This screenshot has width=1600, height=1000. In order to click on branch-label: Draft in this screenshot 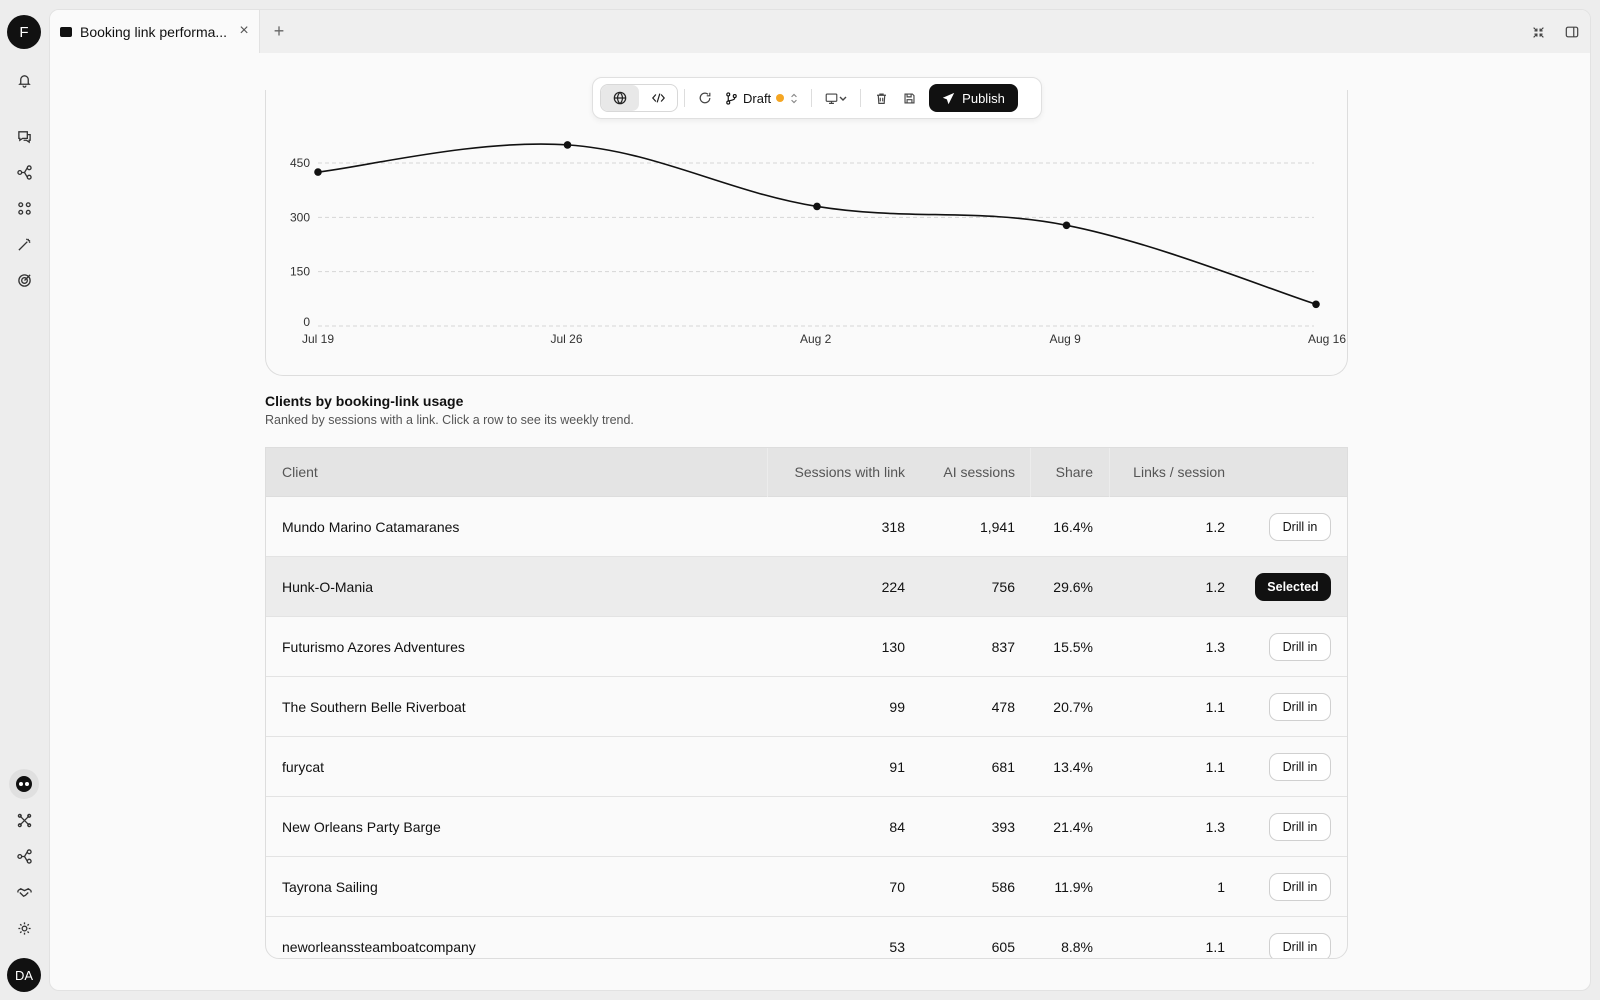, I will do `click(757, 98)`.